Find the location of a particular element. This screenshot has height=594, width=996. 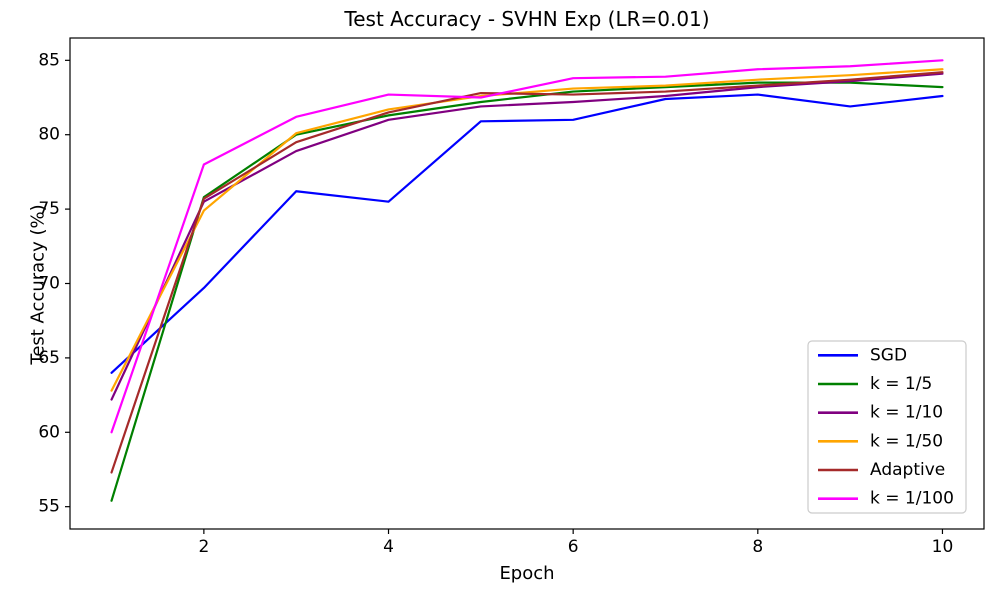

y-tick-label: 55 is located at coordinates (49, 507).